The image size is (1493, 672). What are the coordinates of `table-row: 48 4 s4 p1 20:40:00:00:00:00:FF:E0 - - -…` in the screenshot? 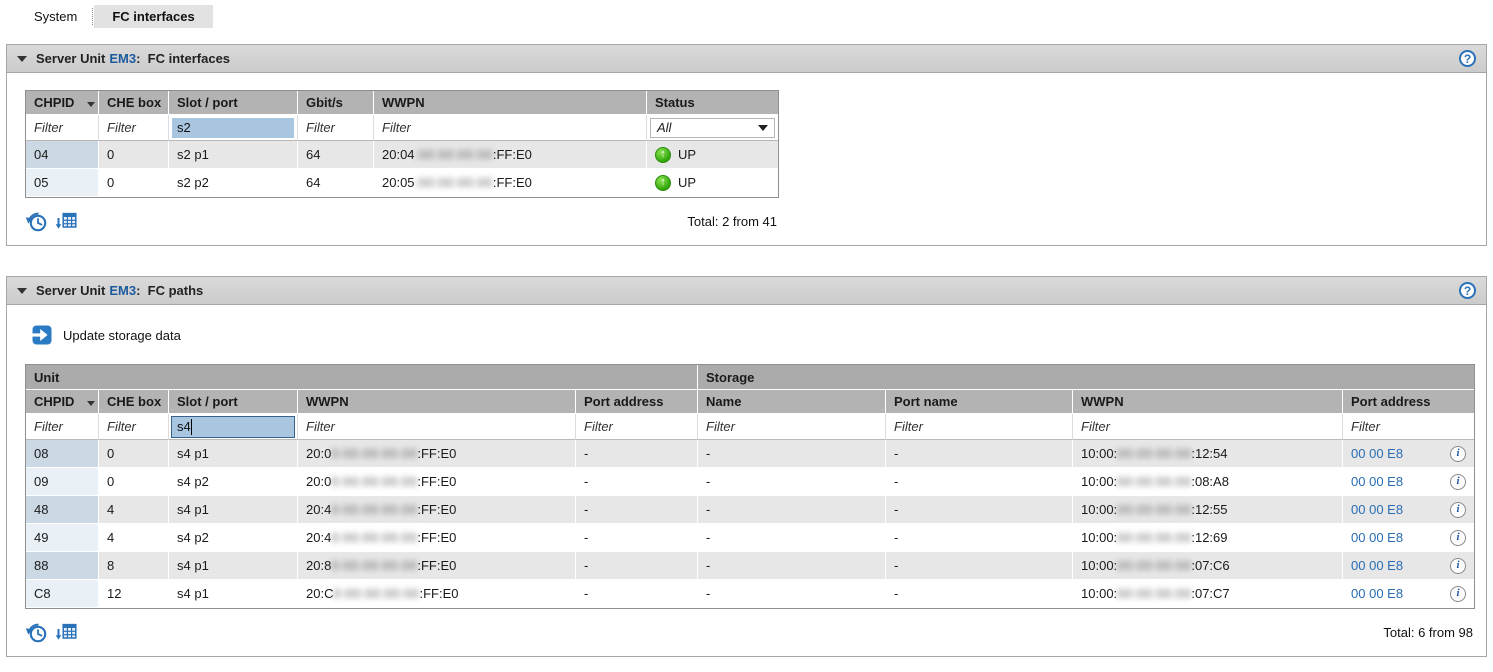 It's located at (750, 510).